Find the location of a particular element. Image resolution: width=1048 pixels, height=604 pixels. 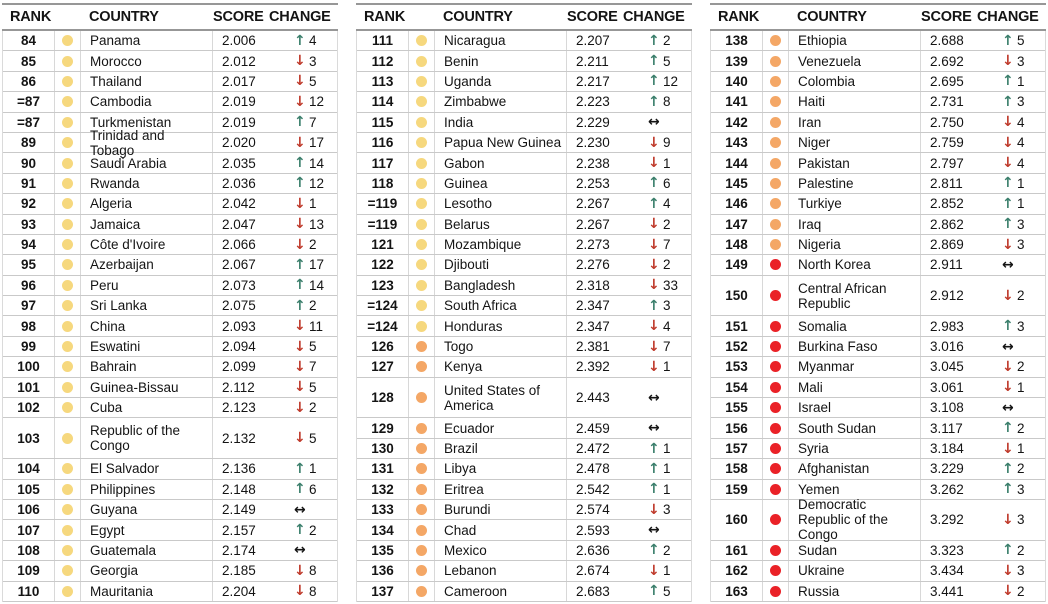

country-name: Guatemala is located at coordinates (147, 550).